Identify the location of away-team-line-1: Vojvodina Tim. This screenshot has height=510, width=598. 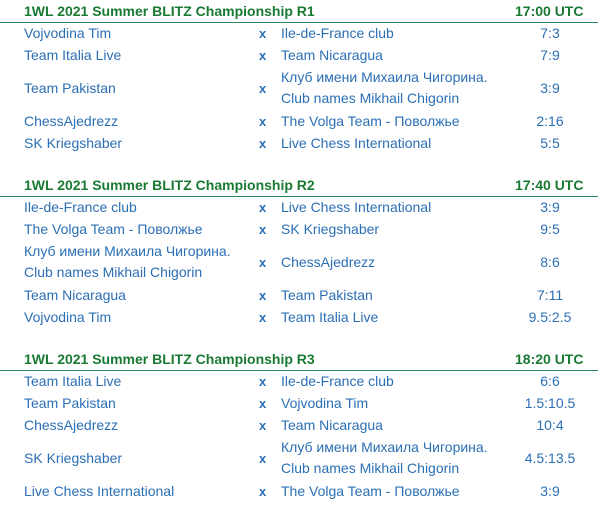
(325, 403).